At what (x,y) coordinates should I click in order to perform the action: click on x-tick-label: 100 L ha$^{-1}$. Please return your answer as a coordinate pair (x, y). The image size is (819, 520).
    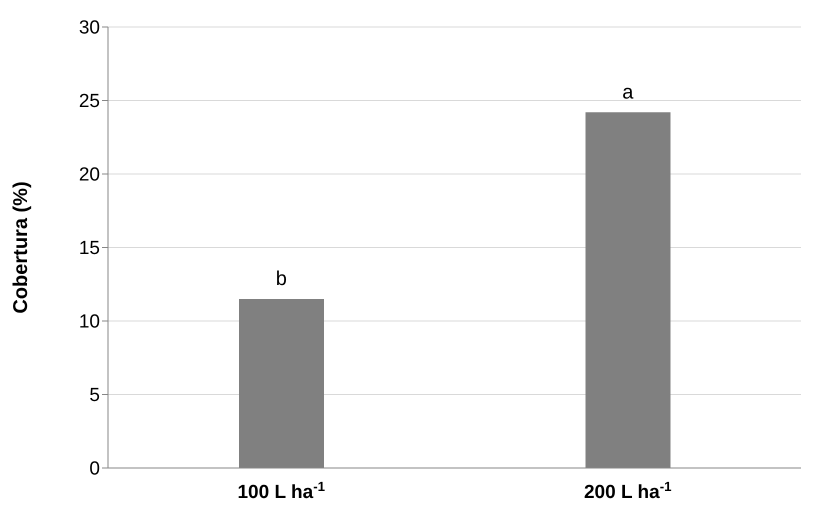
    Looking at the image, I should click on (281, 490).